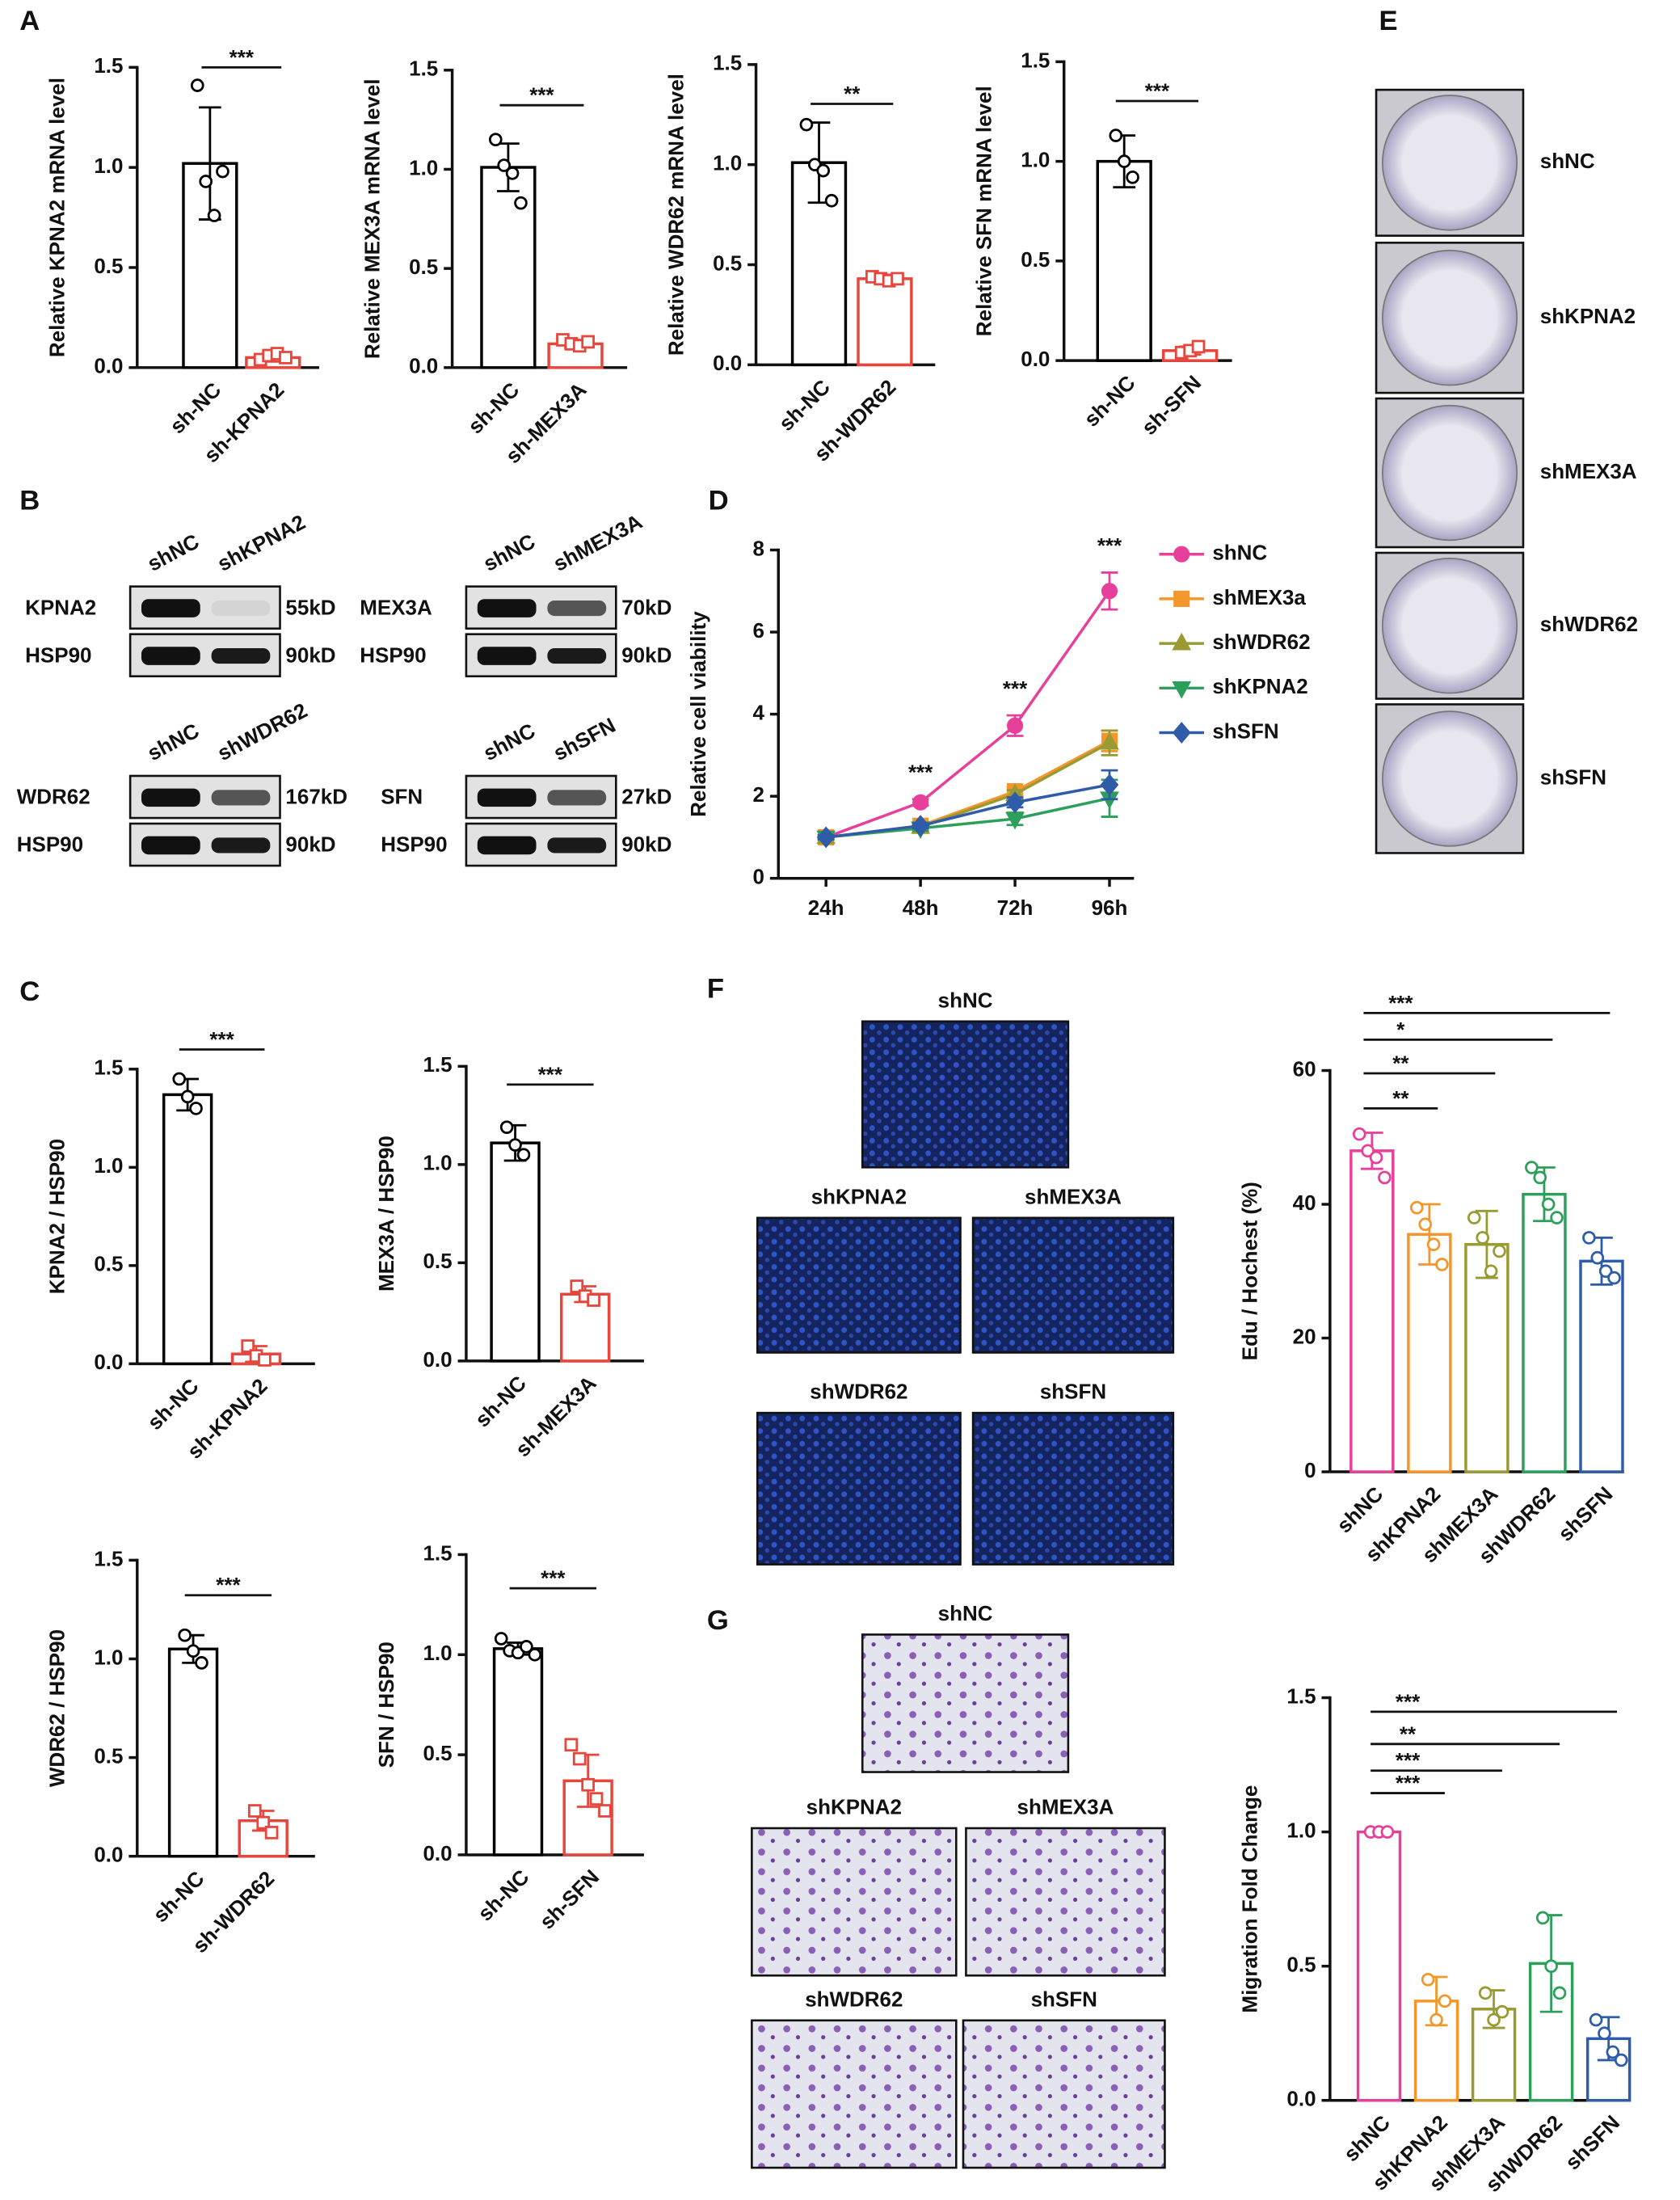  Describe the element at coordinates (1015, 908) in the screenshot. I see `x-tick-label: 72h` at that location.